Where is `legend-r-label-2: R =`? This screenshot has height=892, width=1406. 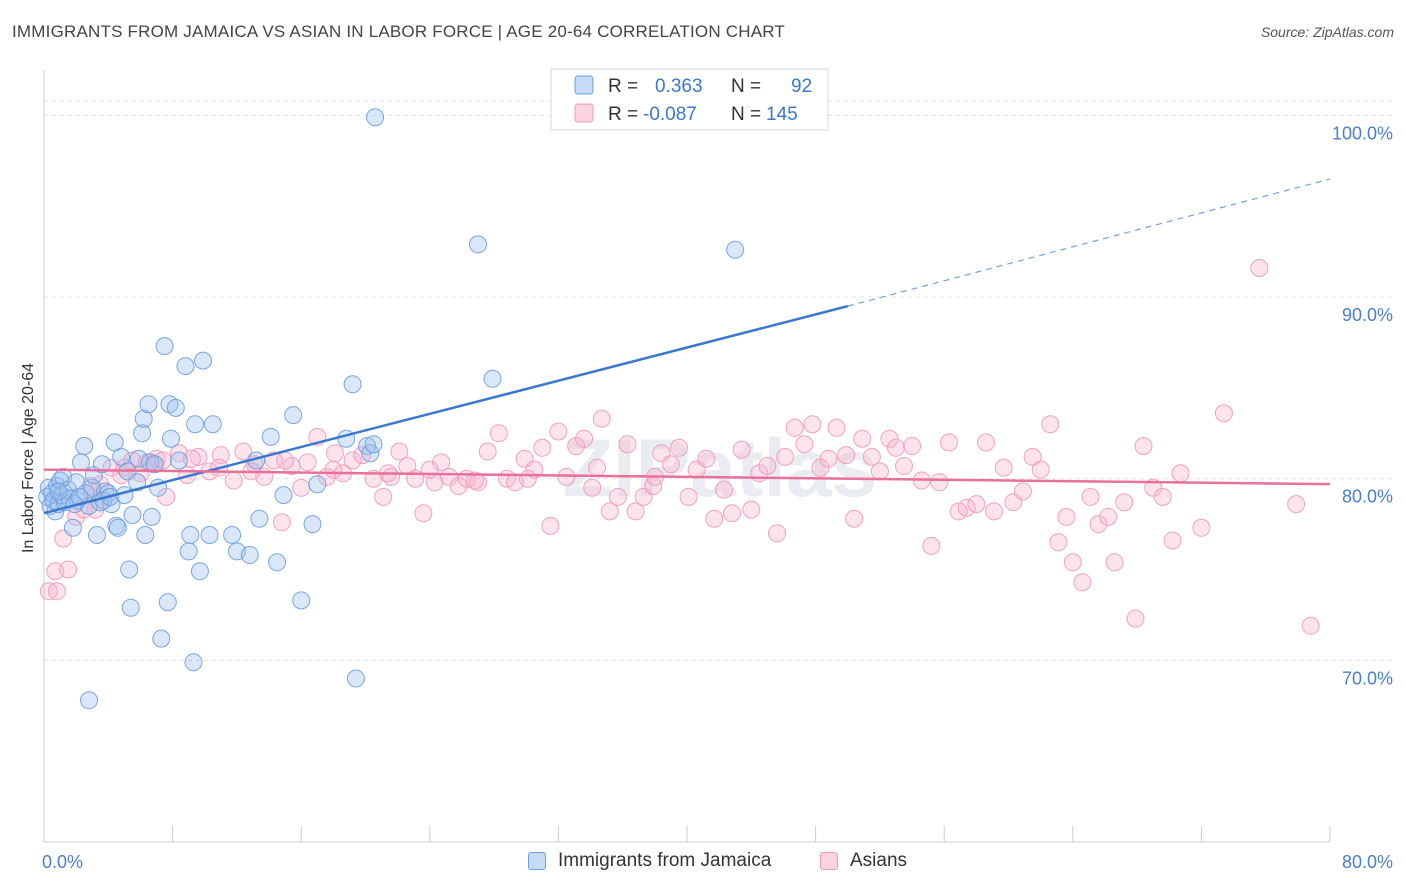
legend-r-label-2: R = is located at coordinates (623, 114).